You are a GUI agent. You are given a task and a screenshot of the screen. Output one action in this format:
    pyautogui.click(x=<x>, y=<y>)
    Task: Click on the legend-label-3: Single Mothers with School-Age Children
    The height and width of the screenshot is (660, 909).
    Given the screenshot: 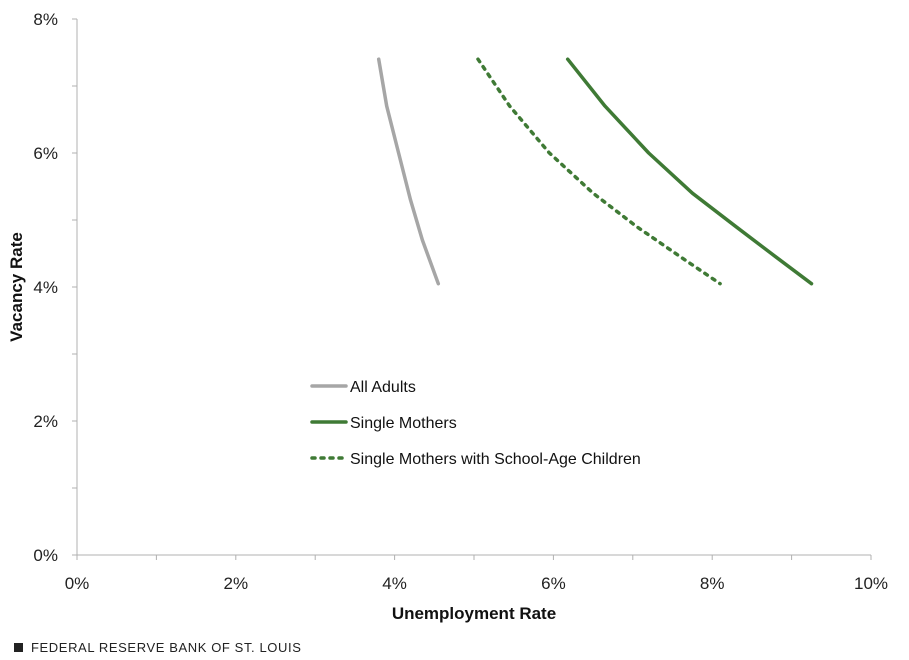 What is the action you would take?
    pyautogui.click(x=495, y=459)
    